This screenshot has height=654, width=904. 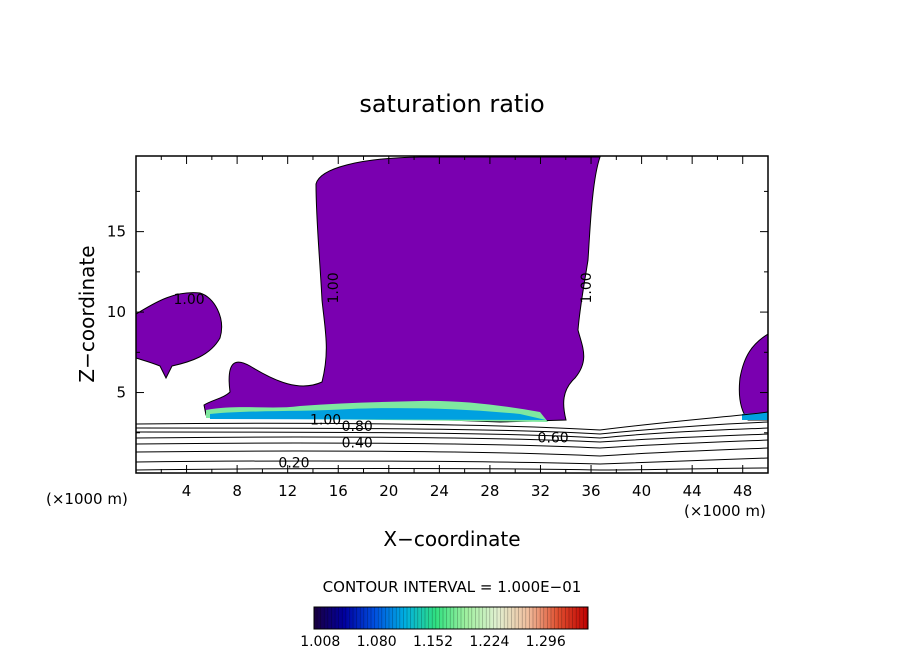 I want to click on x-tick-label: 44, so click(x=692, y=491).